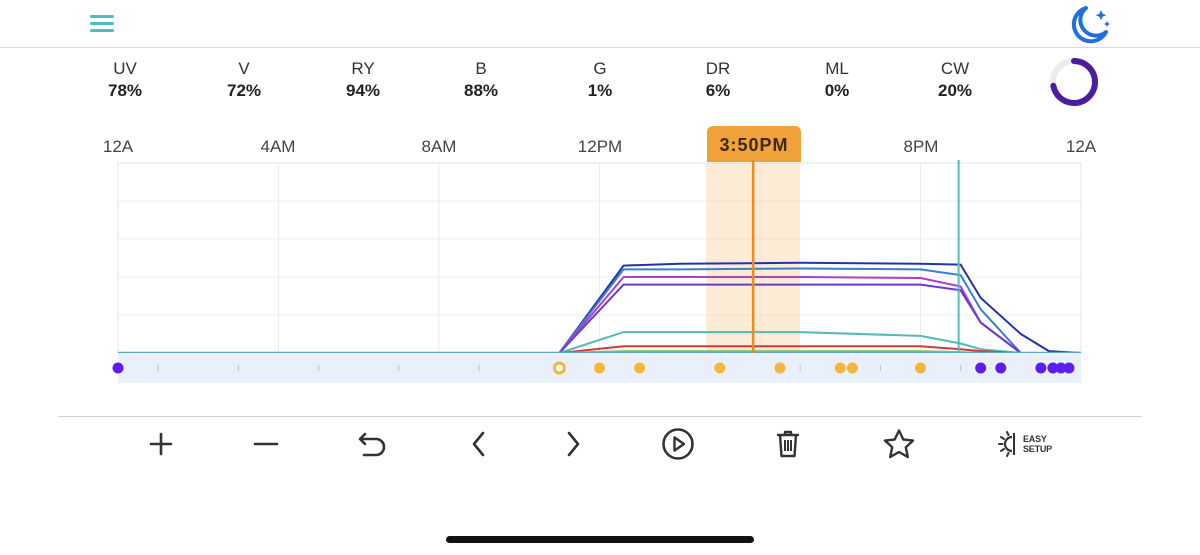  I want to click on play-preview-button, so click(678, 444).